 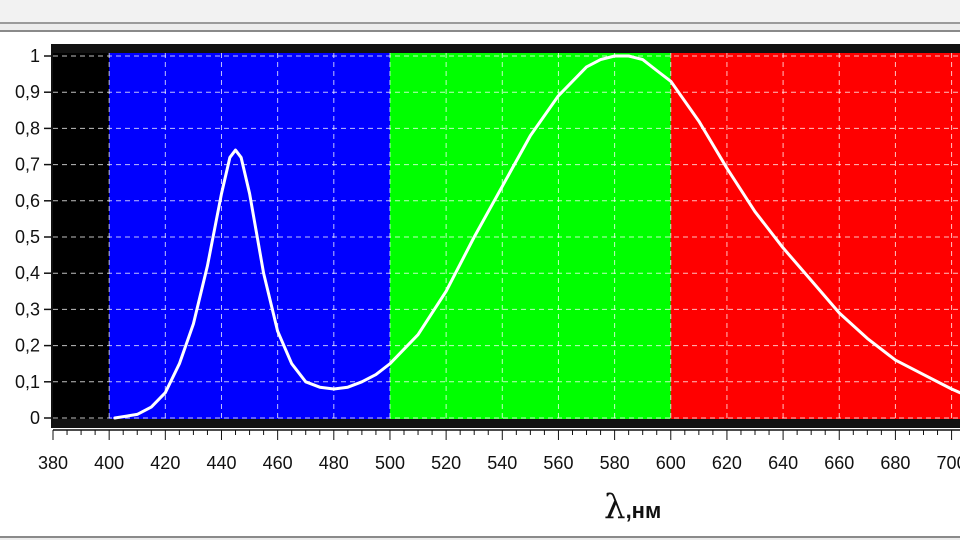 I want to click on x-tick-label: 460, so click(x=278, y=463).